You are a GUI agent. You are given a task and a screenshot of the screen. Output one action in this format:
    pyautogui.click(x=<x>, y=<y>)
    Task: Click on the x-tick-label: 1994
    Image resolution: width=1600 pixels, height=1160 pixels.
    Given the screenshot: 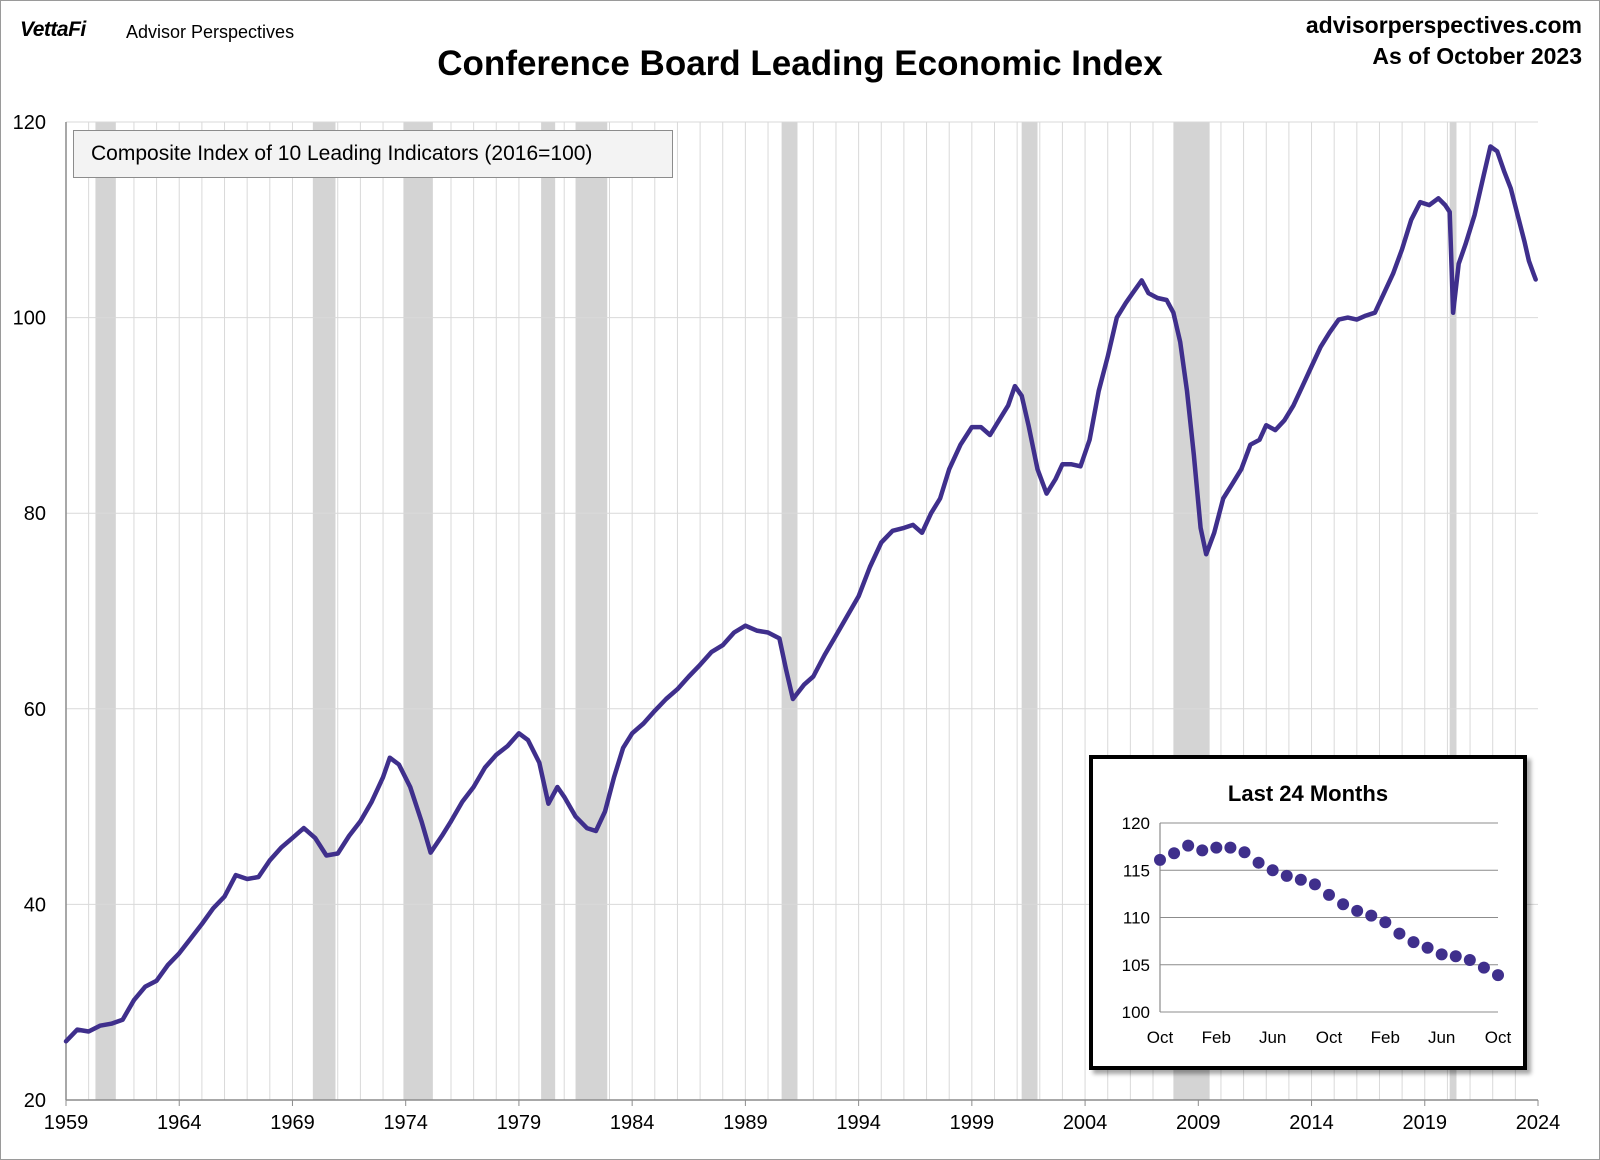 What is the action you would take?
    pyautogui.click(x=858, y=1123)
    